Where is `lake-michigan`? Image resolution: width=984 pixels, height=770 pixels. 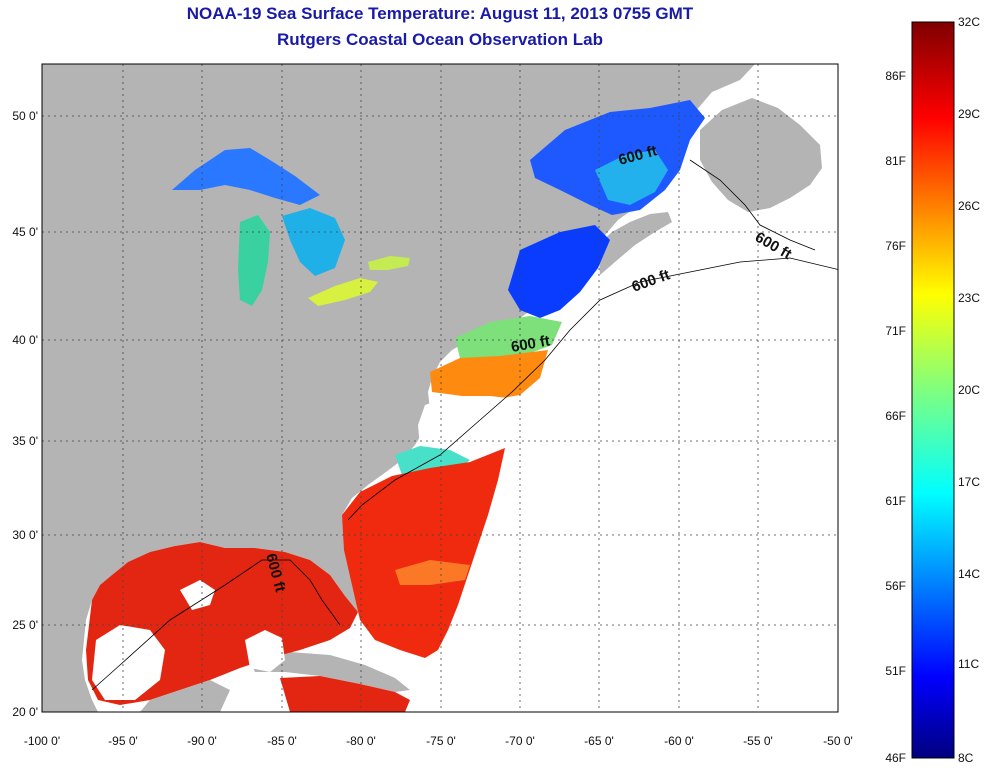 lake-michigan is located at coordinates (254, 260).